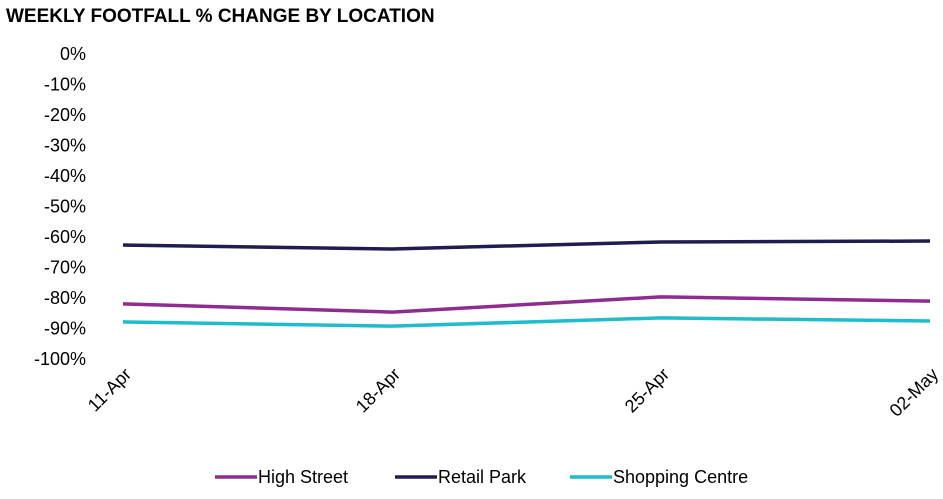 The width and height of the screenshot is (943, 499). I want to click on legend-label: Retail Park, so click(482, 477).